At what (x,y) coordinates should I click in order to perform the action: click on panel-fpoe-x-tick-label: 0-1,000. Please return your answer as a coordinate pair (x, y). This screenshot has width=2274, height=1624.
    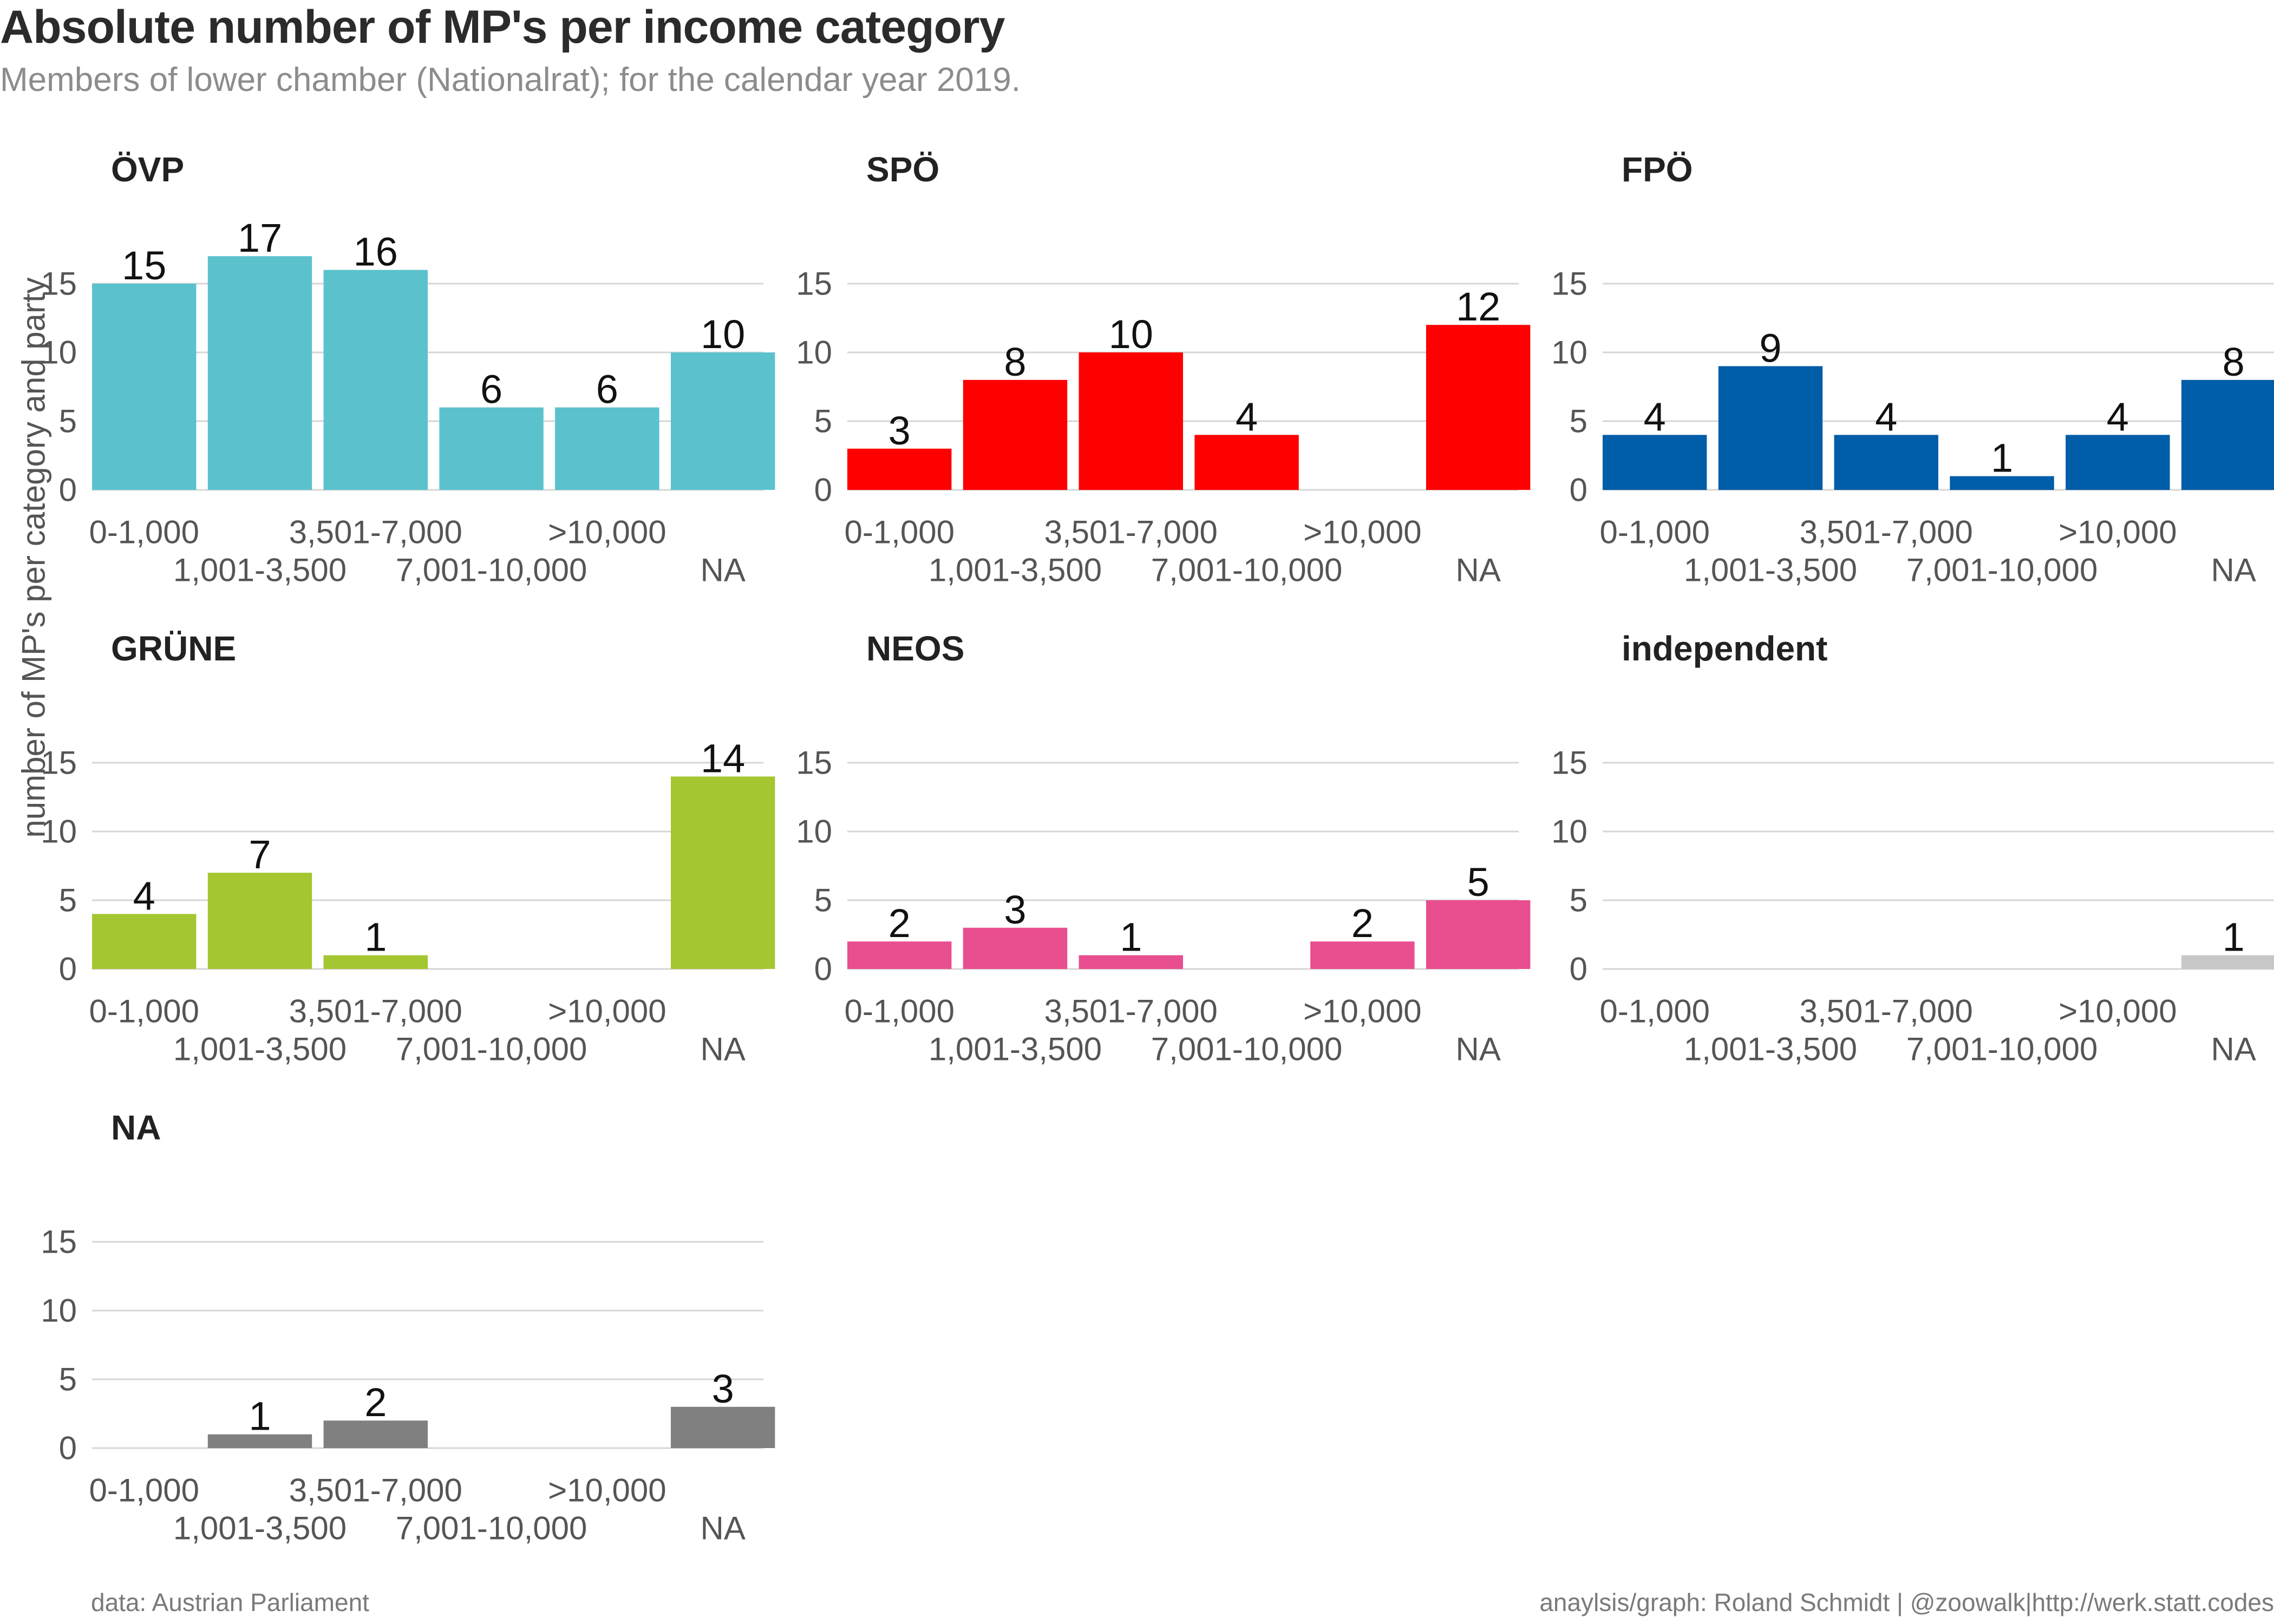
    Looking at the image, I should click on (1655, 532).